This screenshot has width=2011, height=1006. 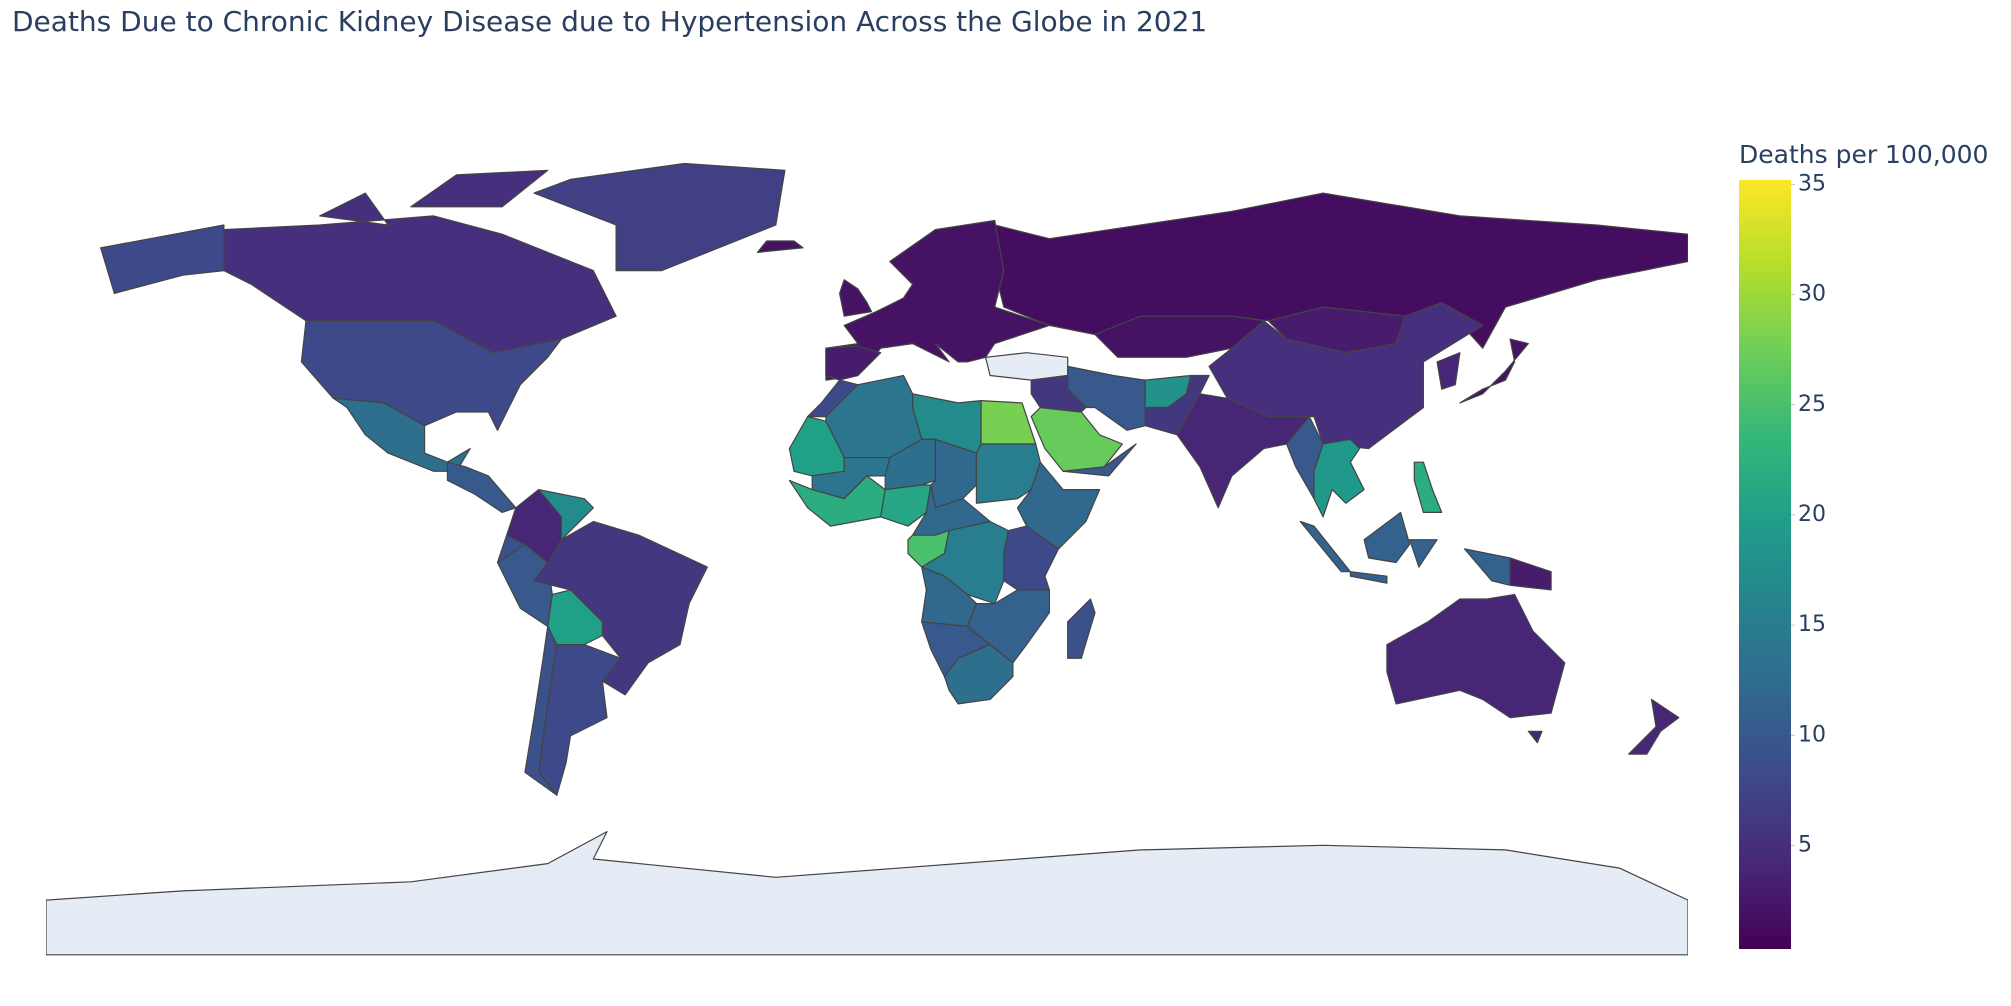 I want to click on antarctica, so click(x=867, y=893).